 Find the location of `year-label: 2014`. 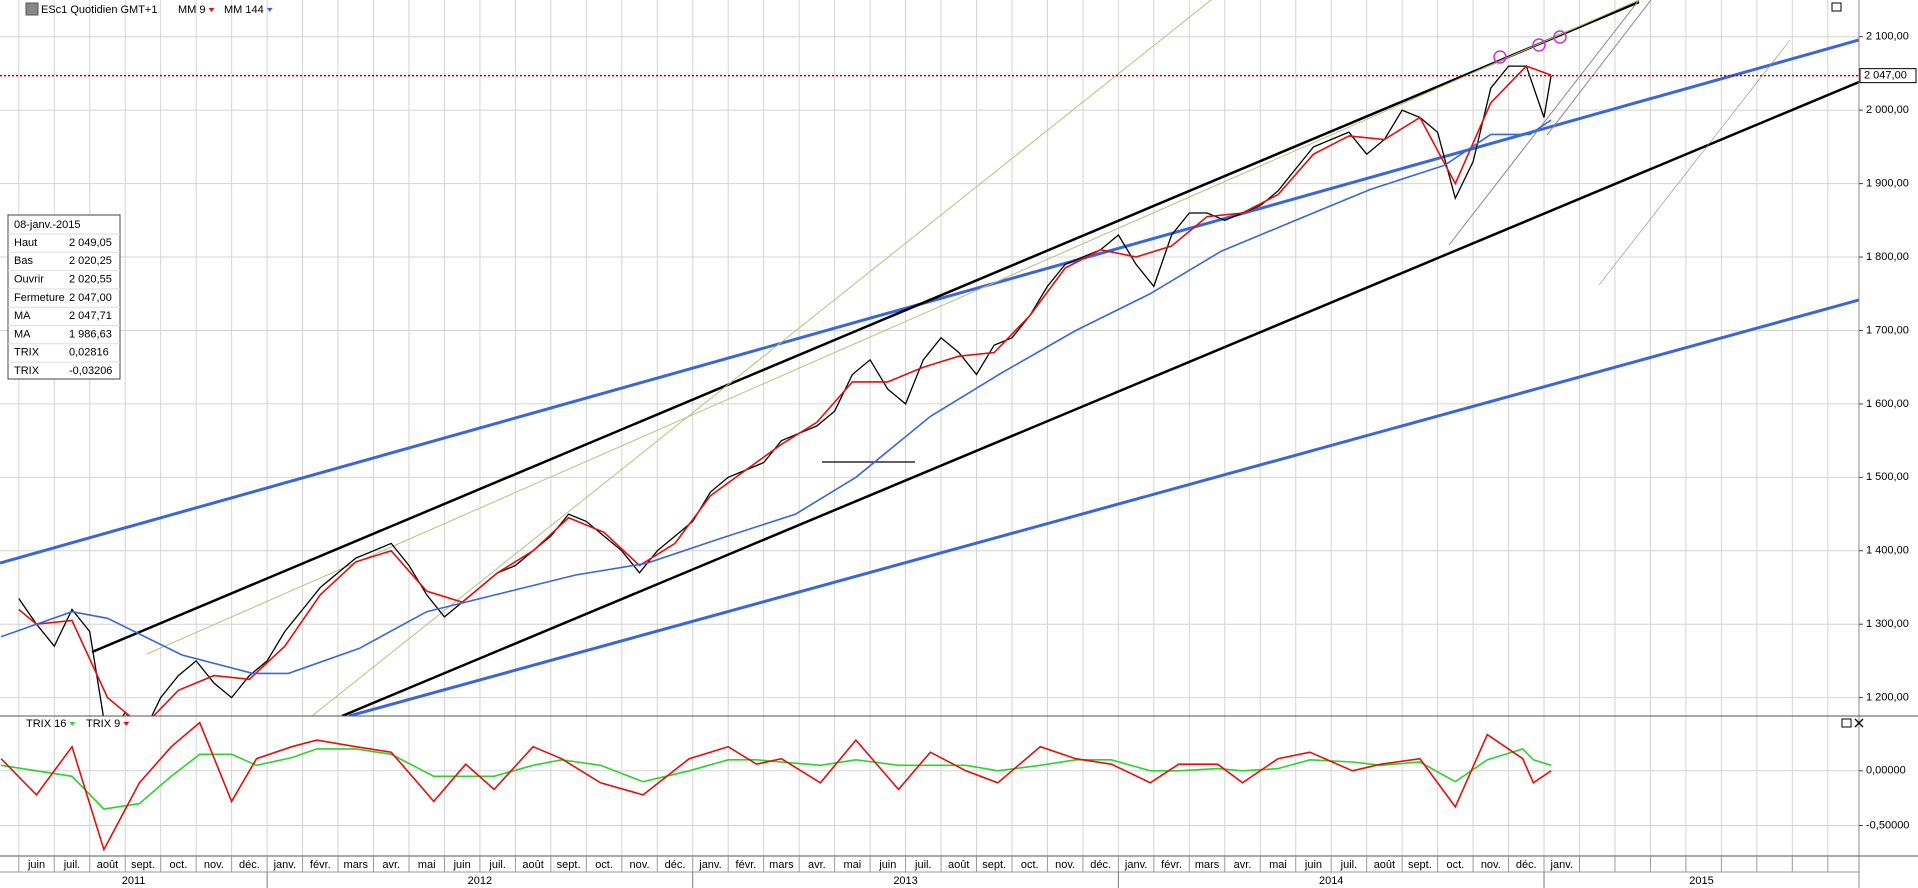

year-label: 2014 is located at coordinates (1331, 881).